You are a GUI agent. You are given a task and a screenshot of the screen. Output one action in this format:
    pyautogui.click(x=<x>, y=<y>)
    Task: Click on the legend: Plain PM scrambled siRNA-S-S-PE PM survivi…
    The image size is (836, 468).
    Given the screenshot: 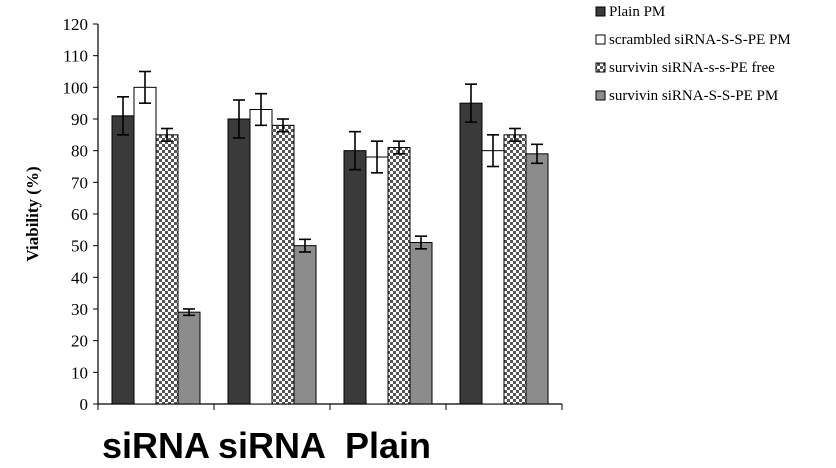 What is the action you would take?
    pyautogui.click(x=693, y=54)
    